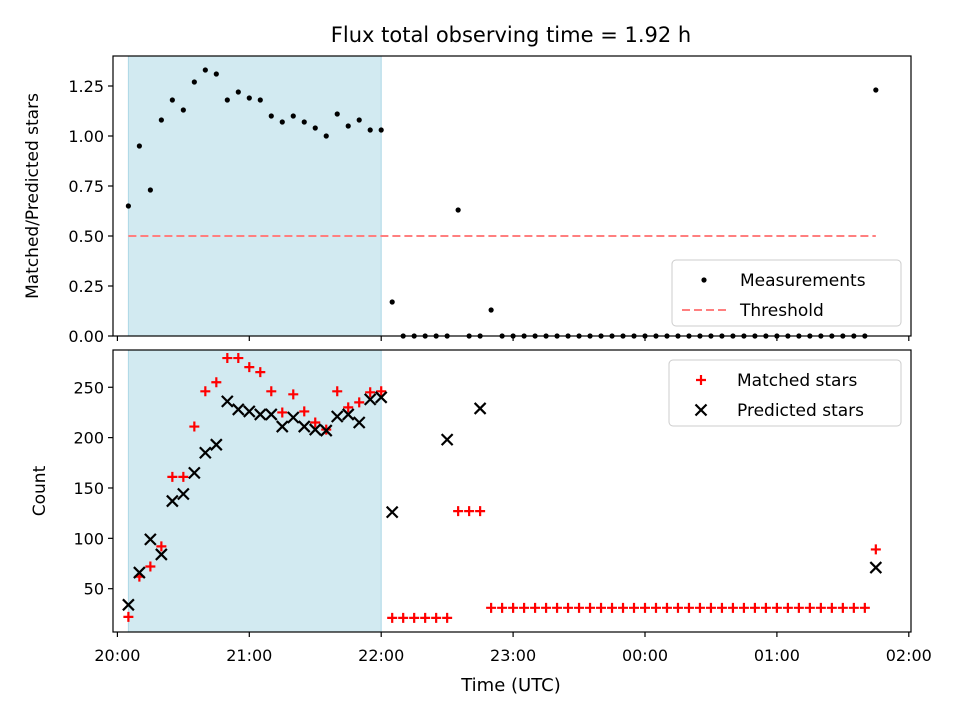 This screenshot has height=720, width=960. I want to click on y-tick-label: 0.50, so click(86, 236).